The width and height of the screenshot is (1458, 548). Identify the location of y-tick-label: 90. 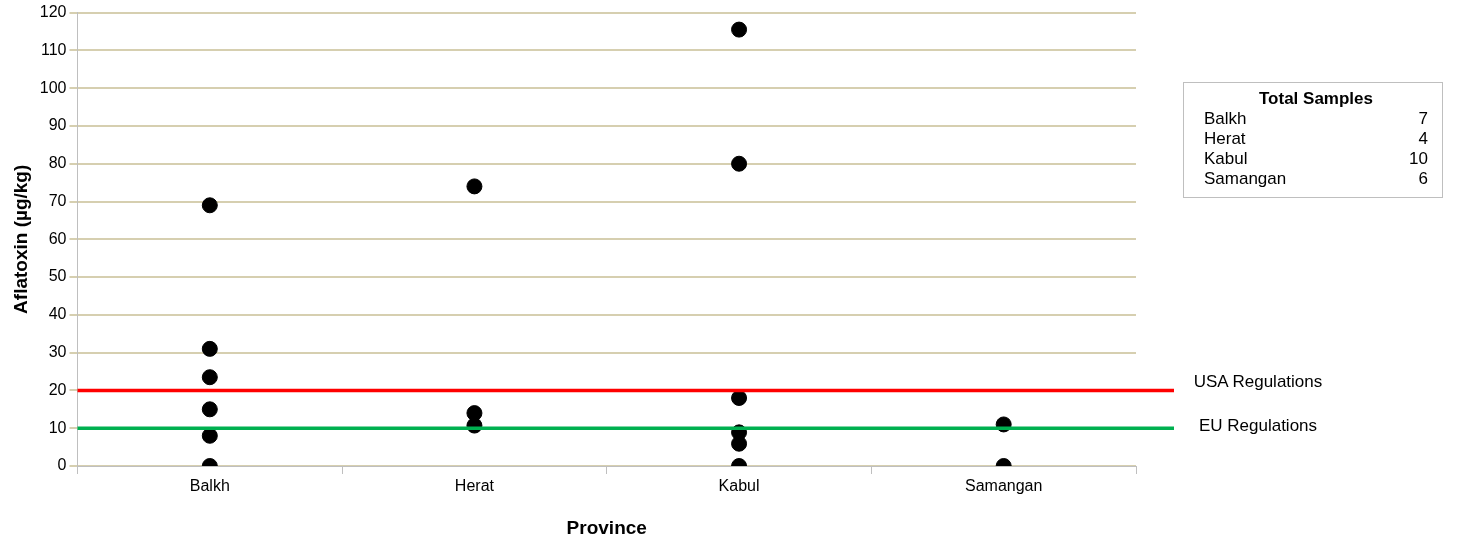
(57, 125).